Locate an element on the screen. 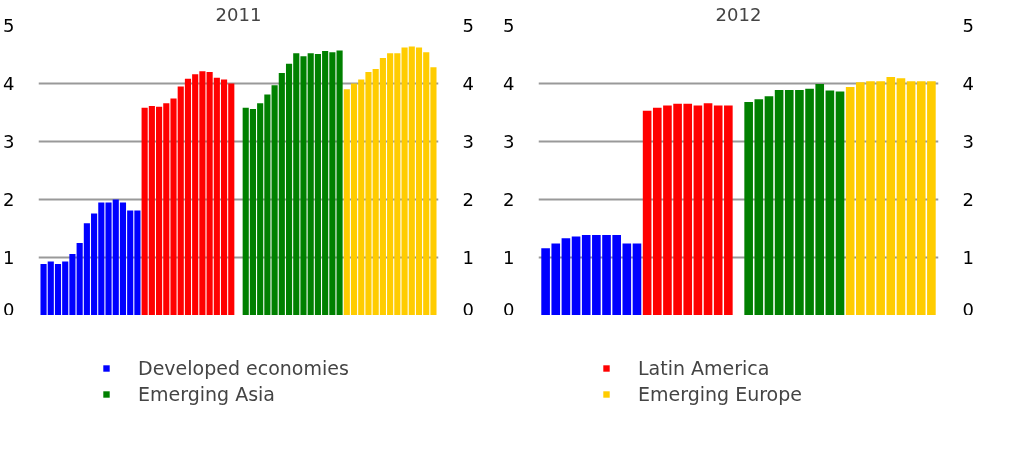  chart-title: 2011 is located at coordinates (238, 14).